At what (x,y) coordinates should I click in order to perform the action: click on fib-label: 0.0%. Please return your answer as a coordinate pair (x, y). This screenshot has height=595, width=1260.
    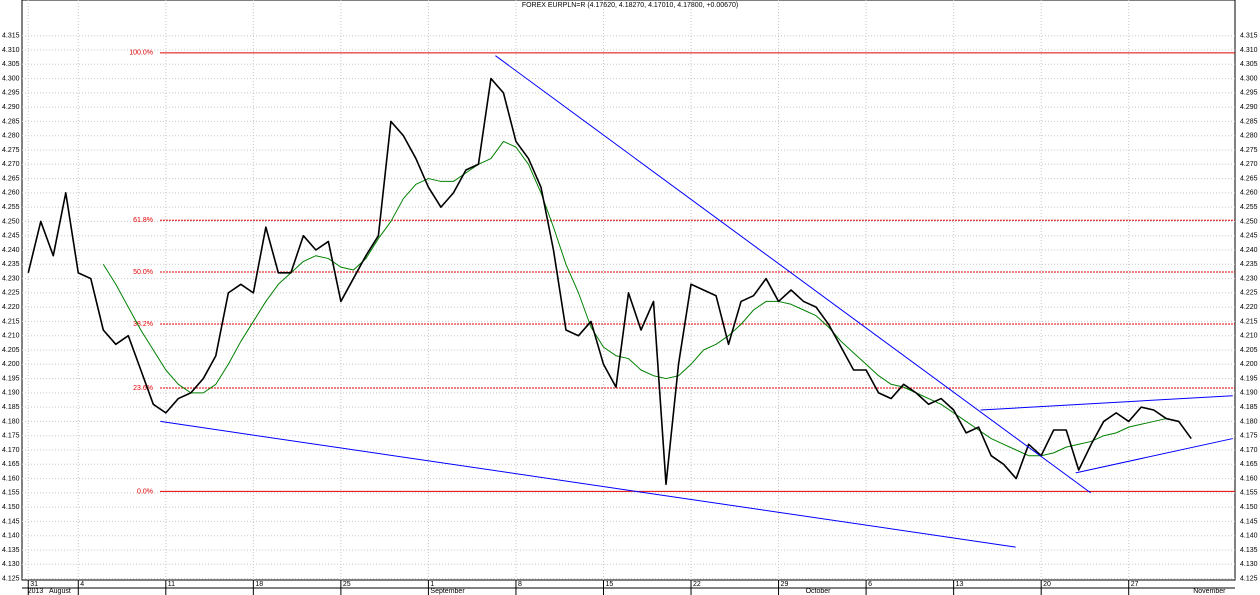
    Looking at the image, I should click on (145, 491).